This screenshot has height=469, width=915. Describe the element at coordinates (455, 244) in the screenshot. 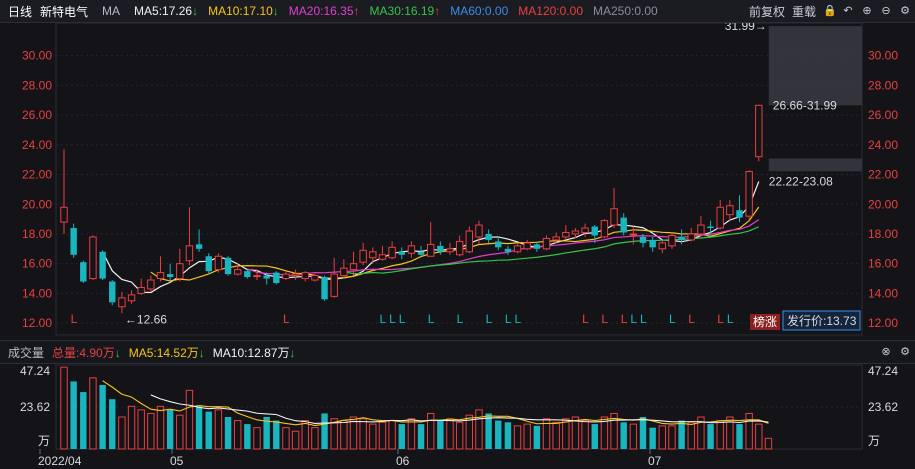

I see `ma10-line` at that location.